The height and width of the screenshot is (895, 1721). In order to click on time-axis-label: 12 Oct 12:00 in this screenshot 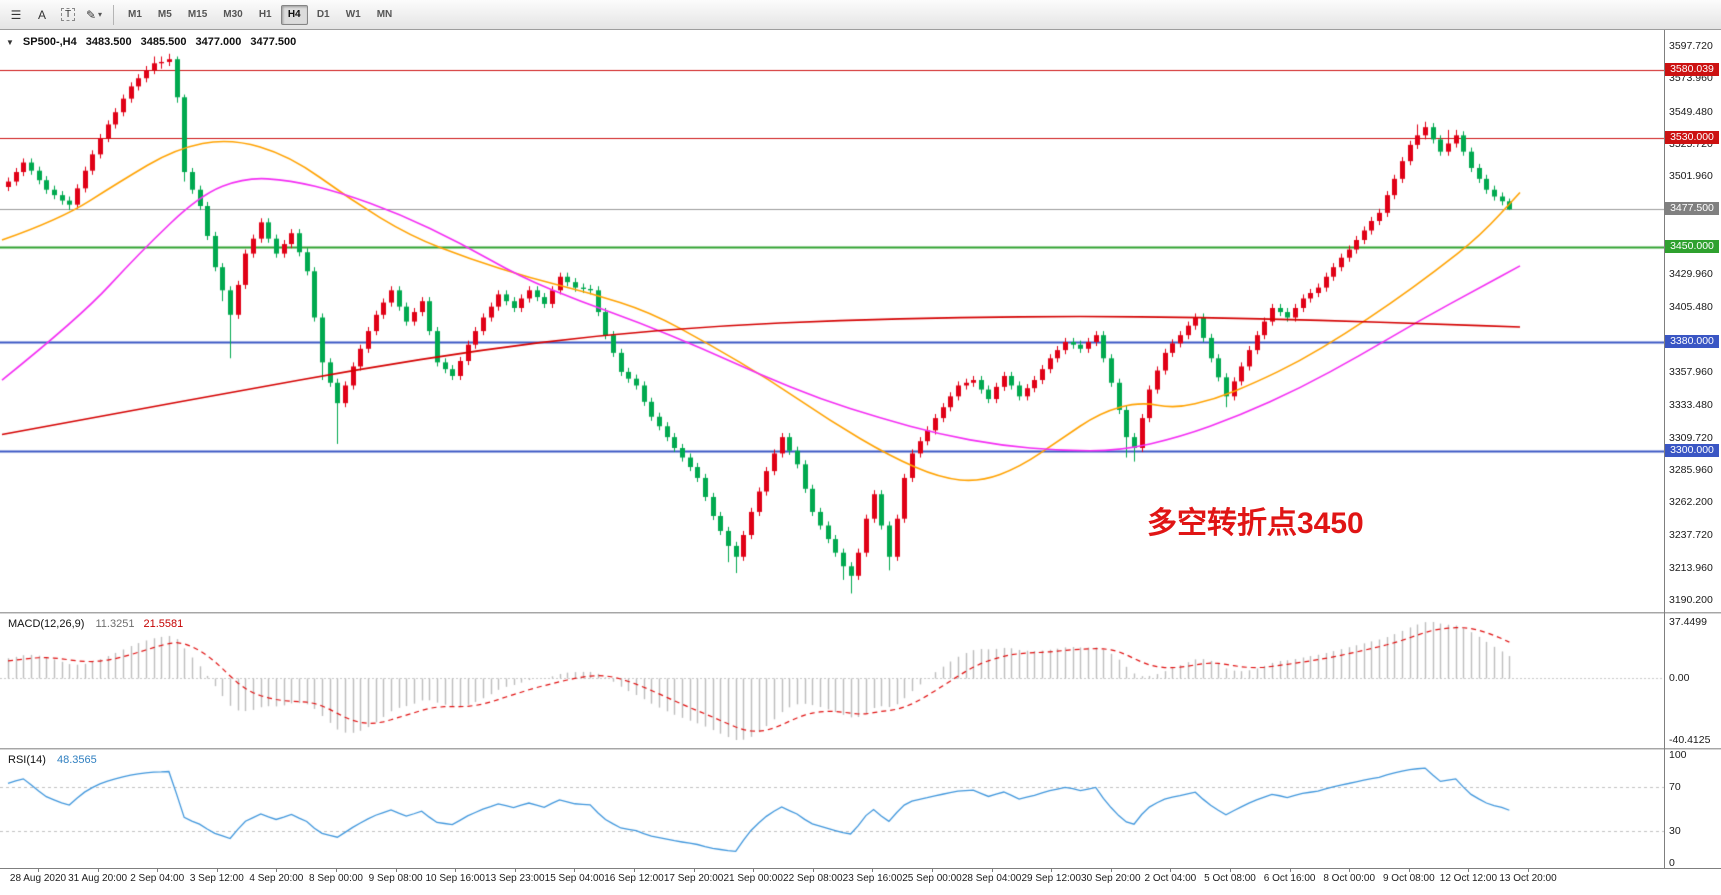, I will do `click(1468, 878)`.